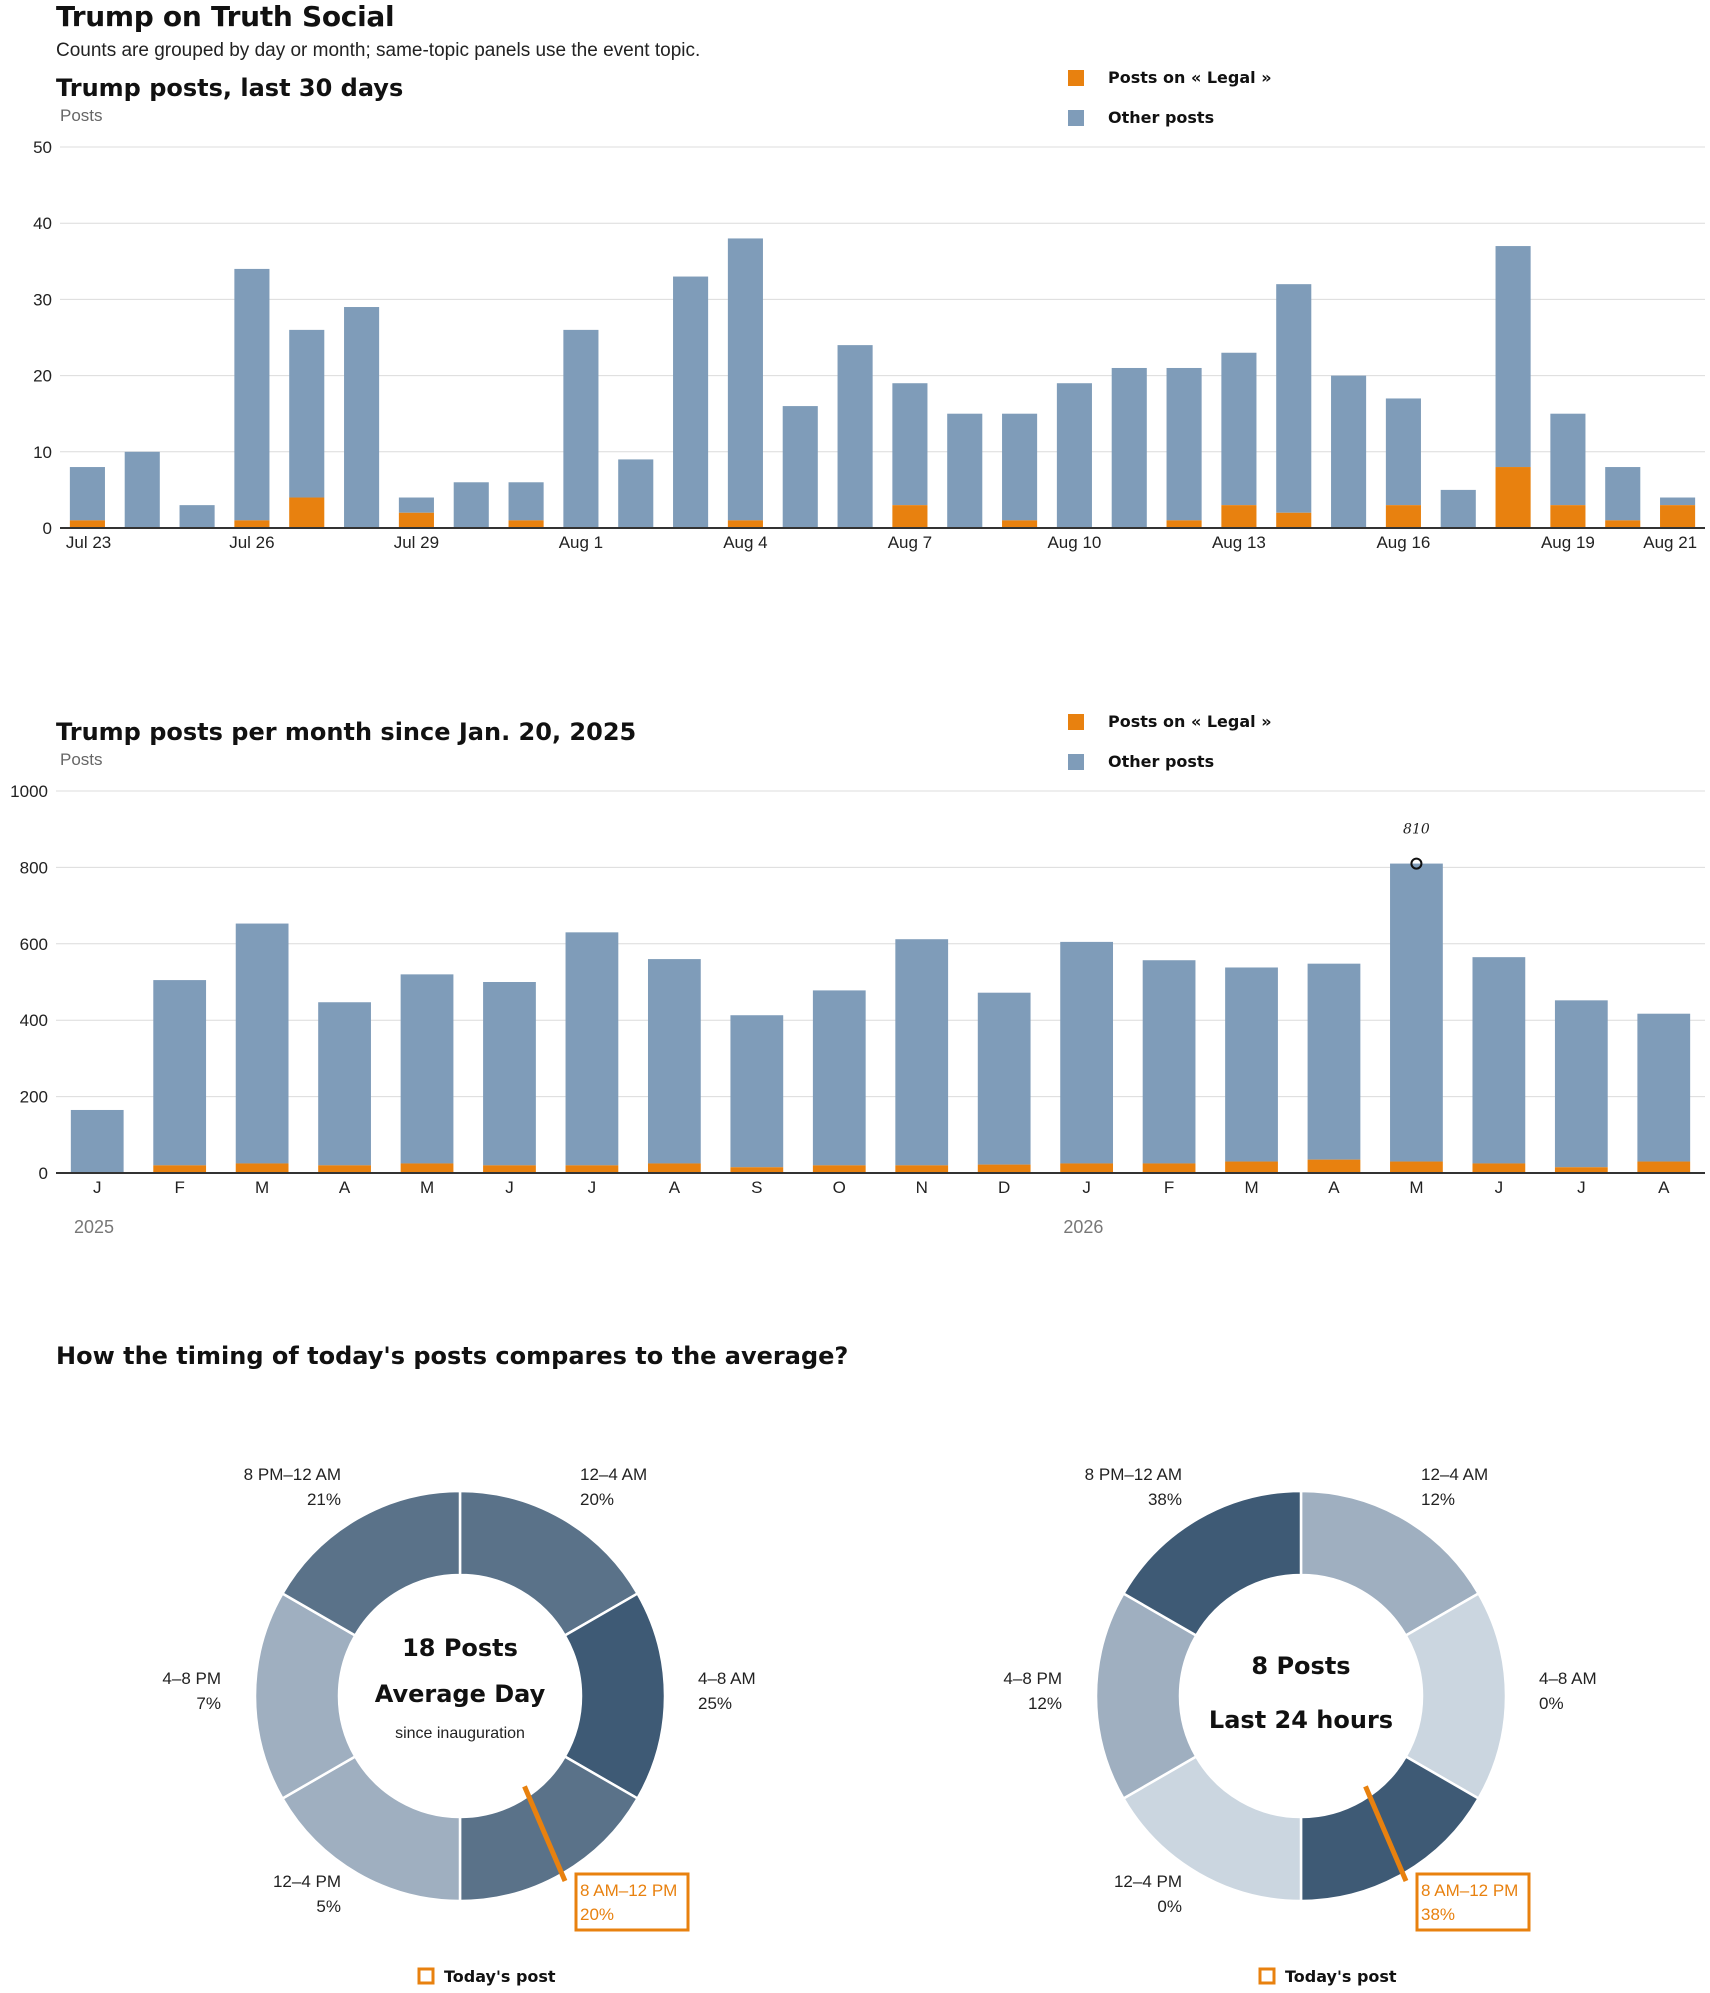  I want to click on avg-donut-center-sub: since inauguration, so click(460, 1733).